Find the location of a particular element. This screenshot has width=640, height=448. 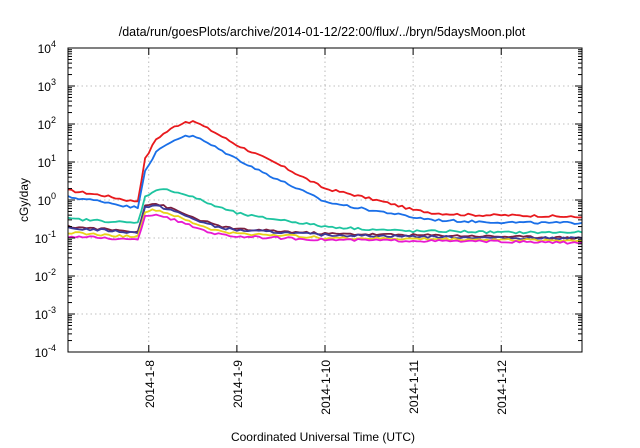

y-tick-exponent: -4 is located at coordinates (52, 348).